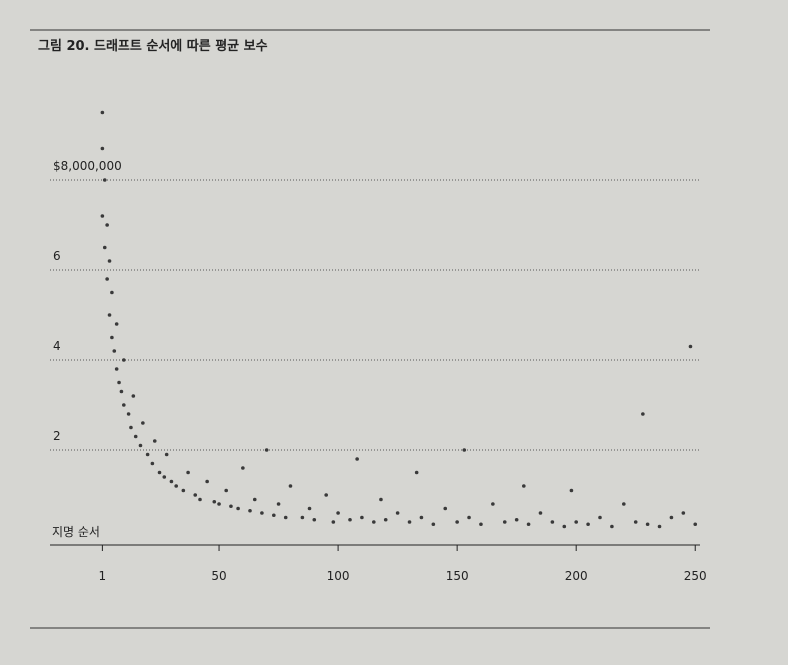 The height and width of the screenshot is (665, 788). Describe the element at coordinates (57, 256) in the screenshot. I see `y-tick-label: 6` at that location.